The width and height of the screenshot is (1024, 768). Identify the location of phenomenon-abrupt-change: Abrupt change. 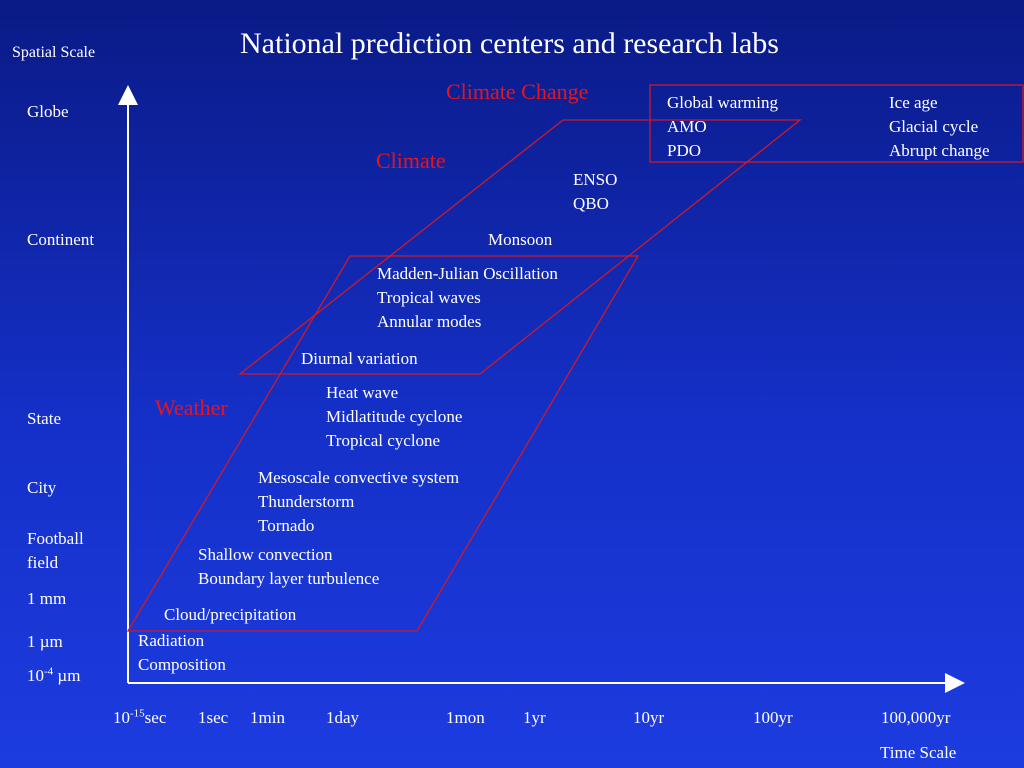
(939, 150).